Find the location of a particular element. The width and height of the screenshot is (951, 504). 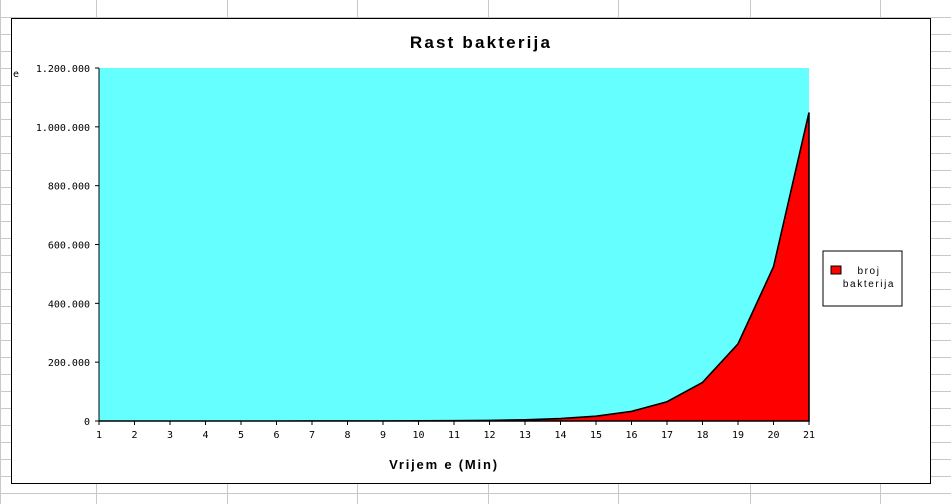

x-tick-label: 15 is located at coordinates (596, 435).